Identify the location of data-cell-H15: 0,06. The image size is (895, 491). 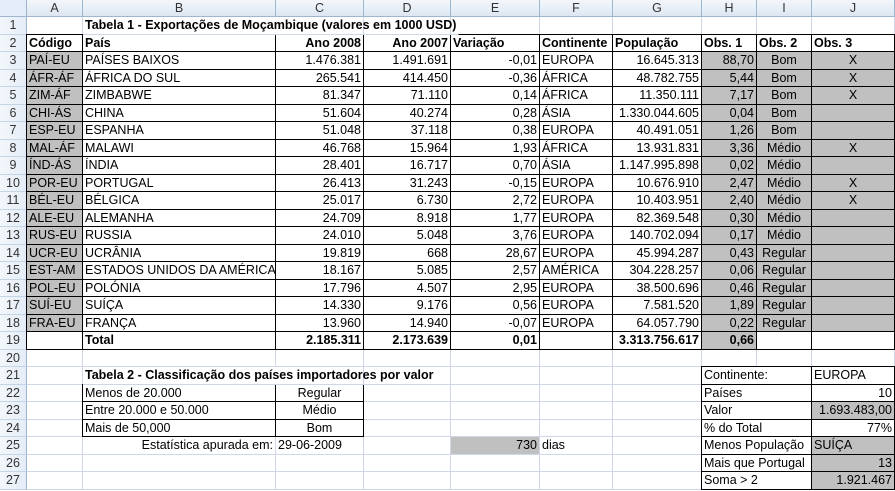
(729, 270).